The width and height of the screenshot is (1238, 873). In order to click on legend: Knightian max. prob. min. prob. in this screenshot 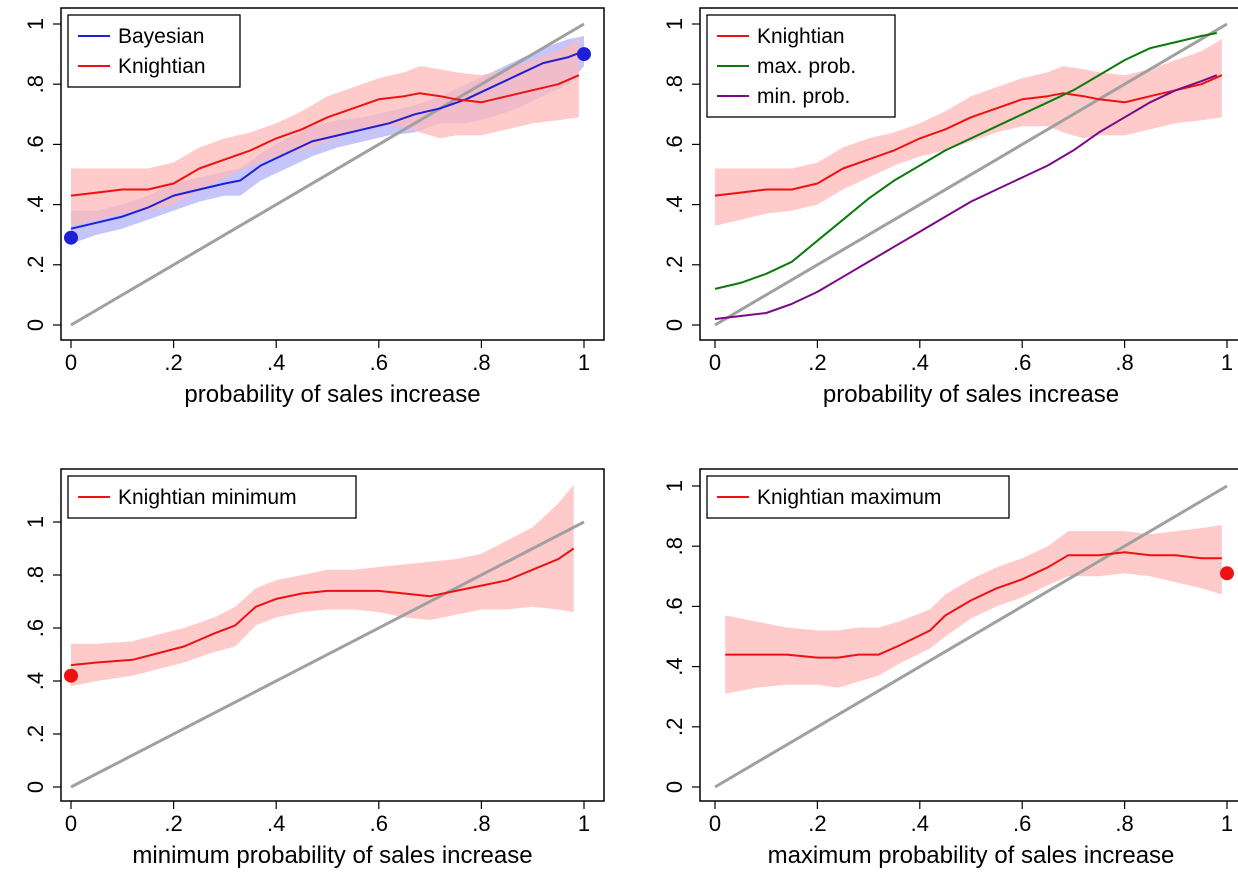, I will do `click(801, 66)`.